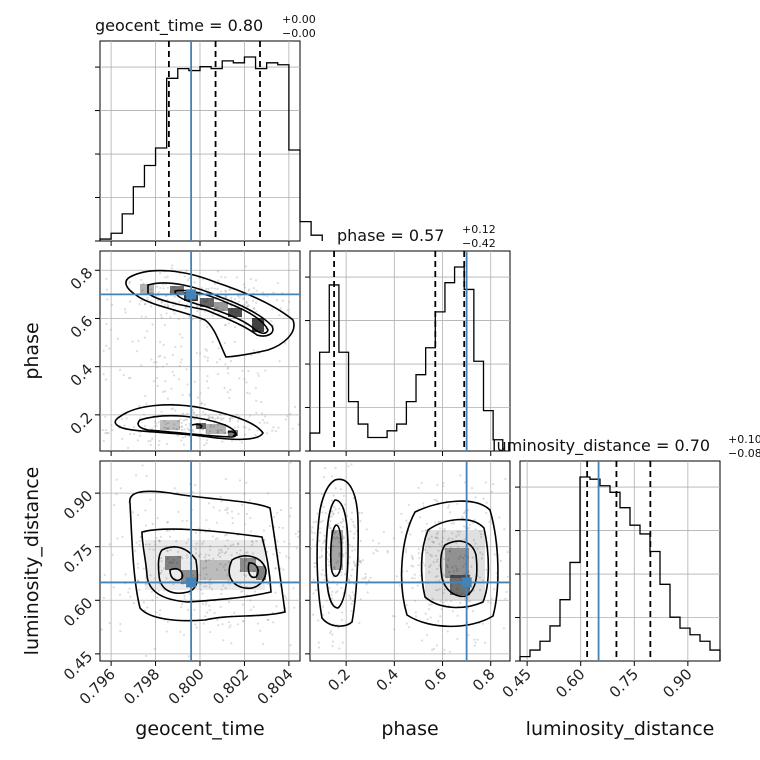  What do you see at coordinates (179, 26) in the screenshot?
I see `title-text: geocent_time = 0.80` at bounding box center [179, 26].